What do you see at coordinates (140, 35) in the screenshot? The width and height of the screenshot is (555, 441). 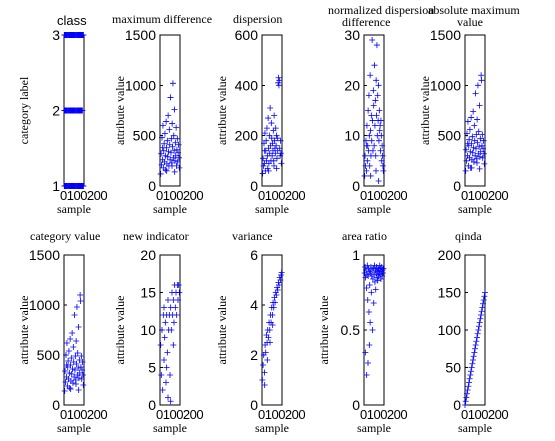 I see `y-tick-label: 1500` at bounding box center [140, 35].